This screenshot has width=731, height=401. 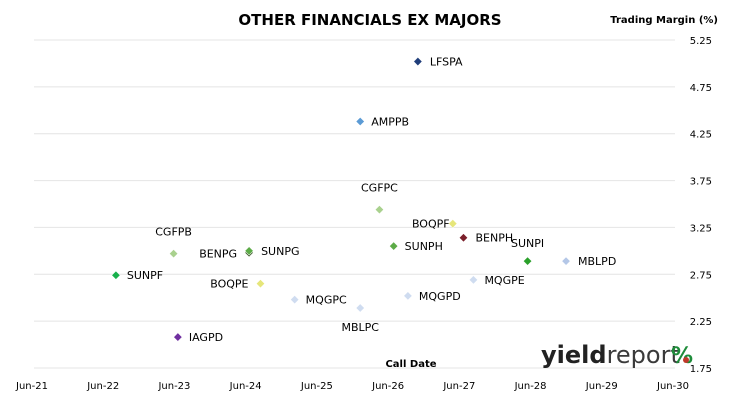 I want to click on x-tick-label: Jun-29, so click(x=601, y=386).